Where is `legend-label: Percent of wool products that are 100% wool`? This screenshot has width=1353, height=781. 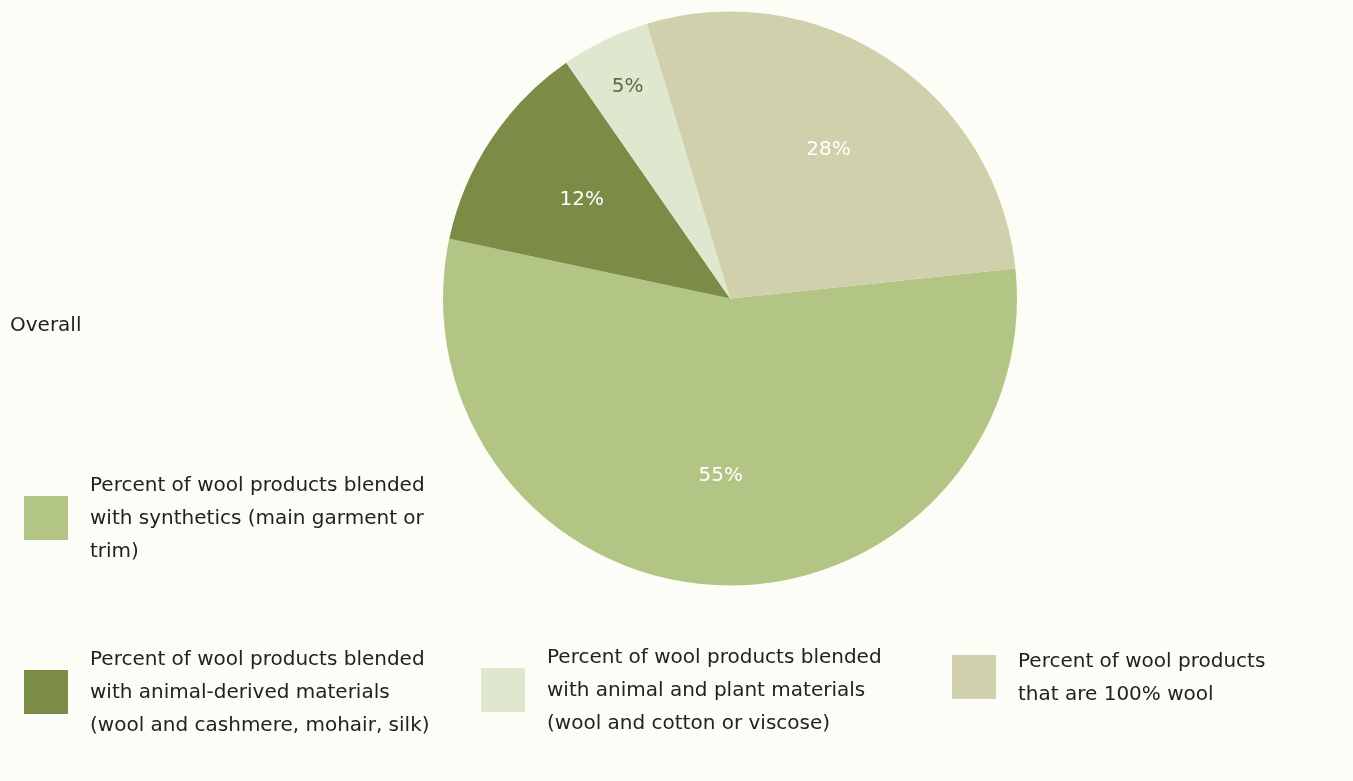
legend-label: Percent of wool products that are 100% wool is located at coordinates (1142, 677).